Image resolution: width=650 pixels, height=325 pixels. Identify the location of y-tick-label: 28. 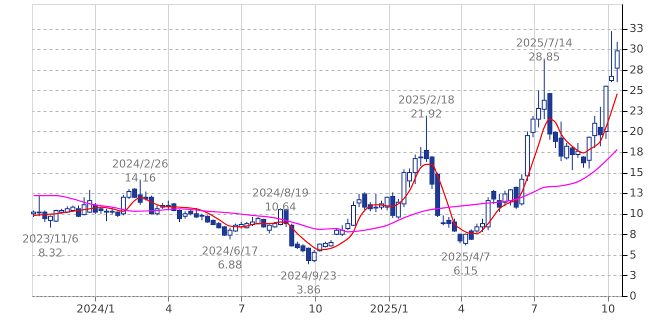
(637, 69).